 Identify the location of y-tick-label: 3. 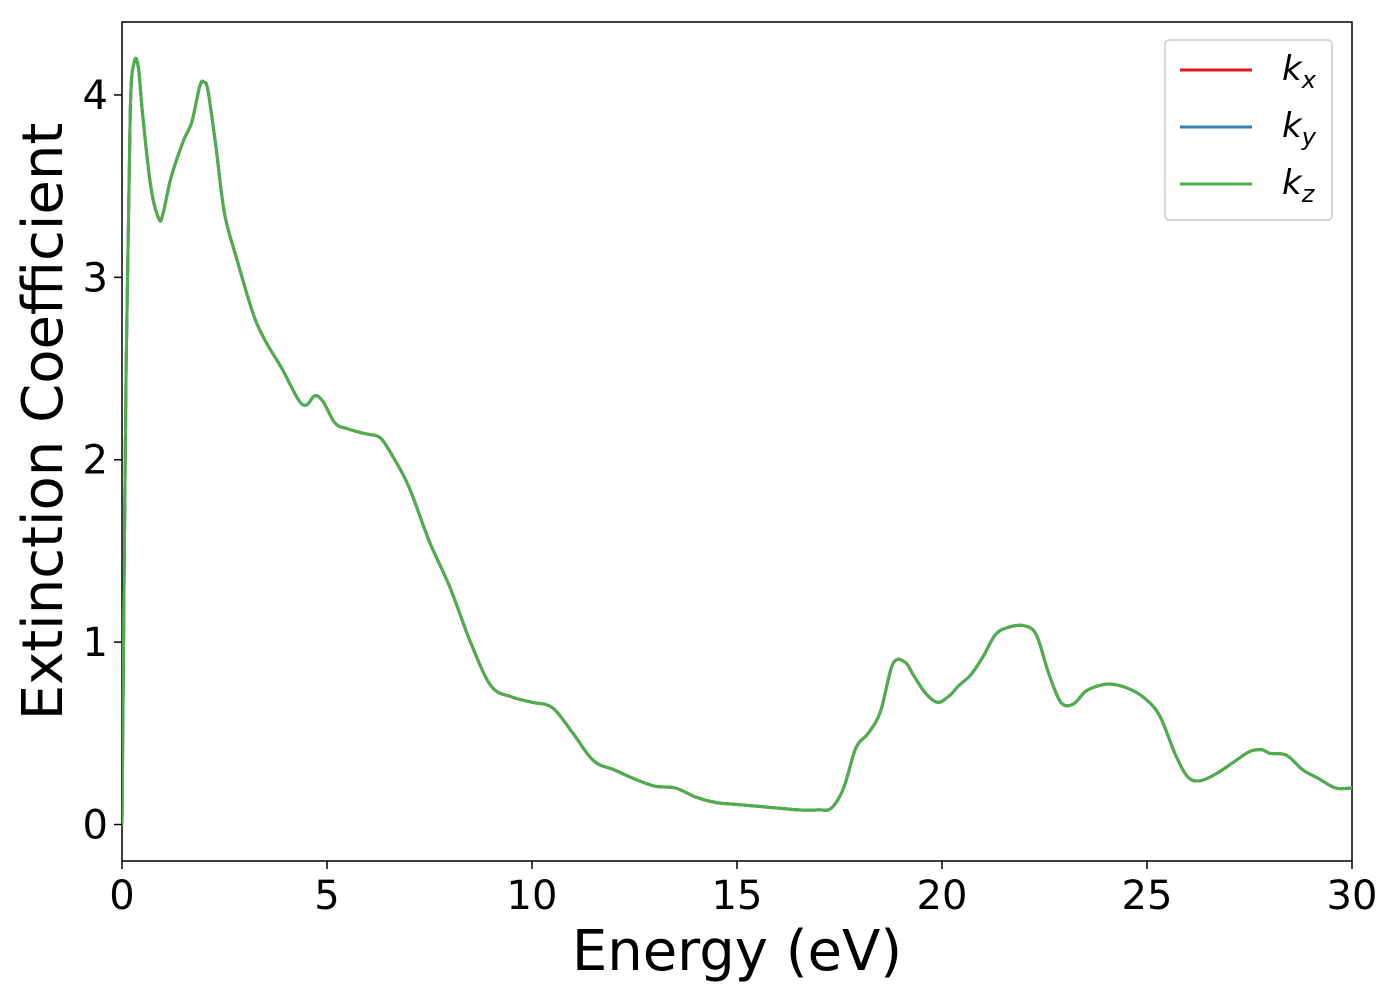
(95, 278).